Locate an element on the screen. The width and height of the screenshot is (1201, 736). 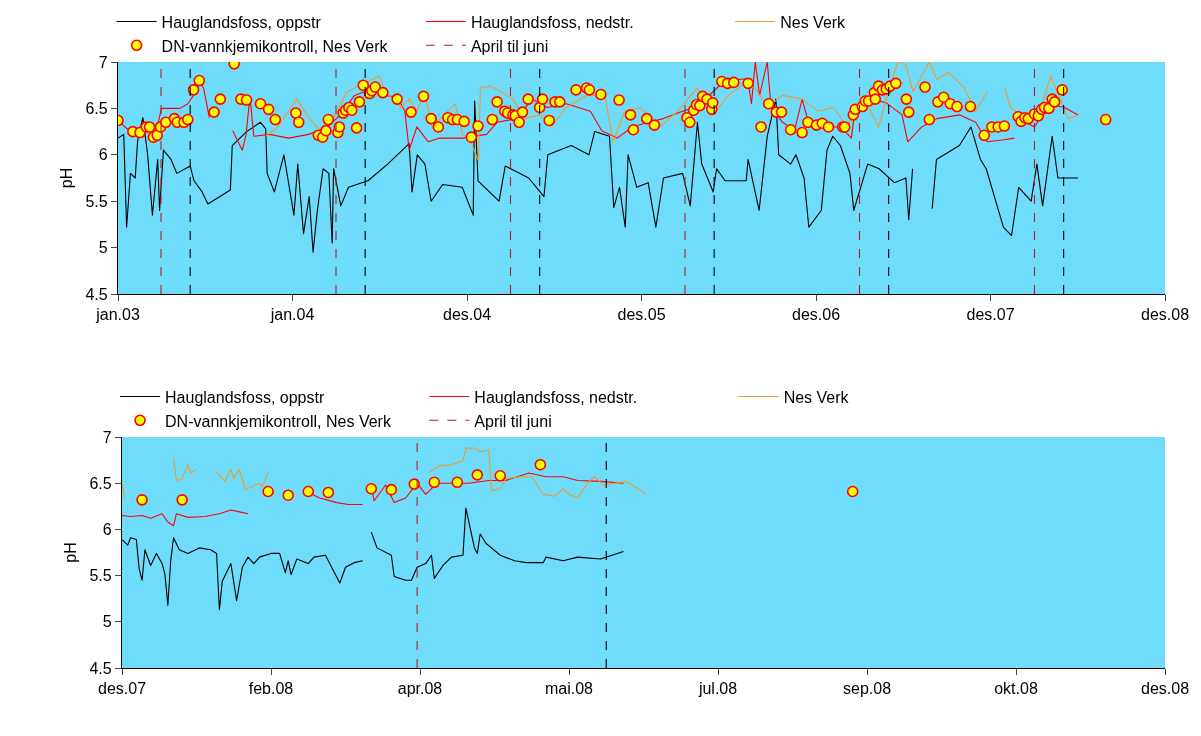
x-tick-label: jul.08 is located at coordinates (717, 689).